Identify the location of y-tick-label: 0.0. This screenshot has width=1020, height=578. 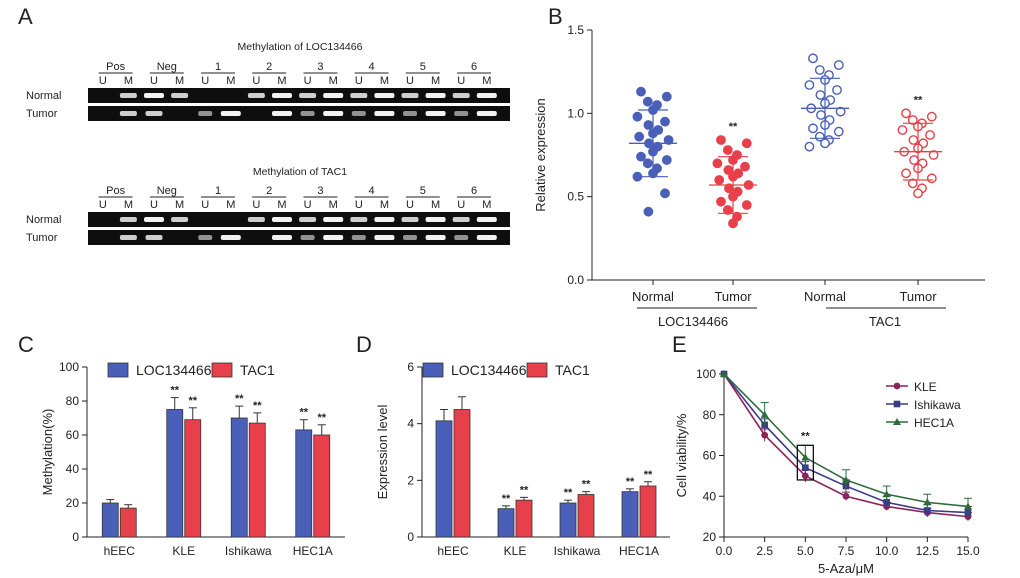
(575, 280).